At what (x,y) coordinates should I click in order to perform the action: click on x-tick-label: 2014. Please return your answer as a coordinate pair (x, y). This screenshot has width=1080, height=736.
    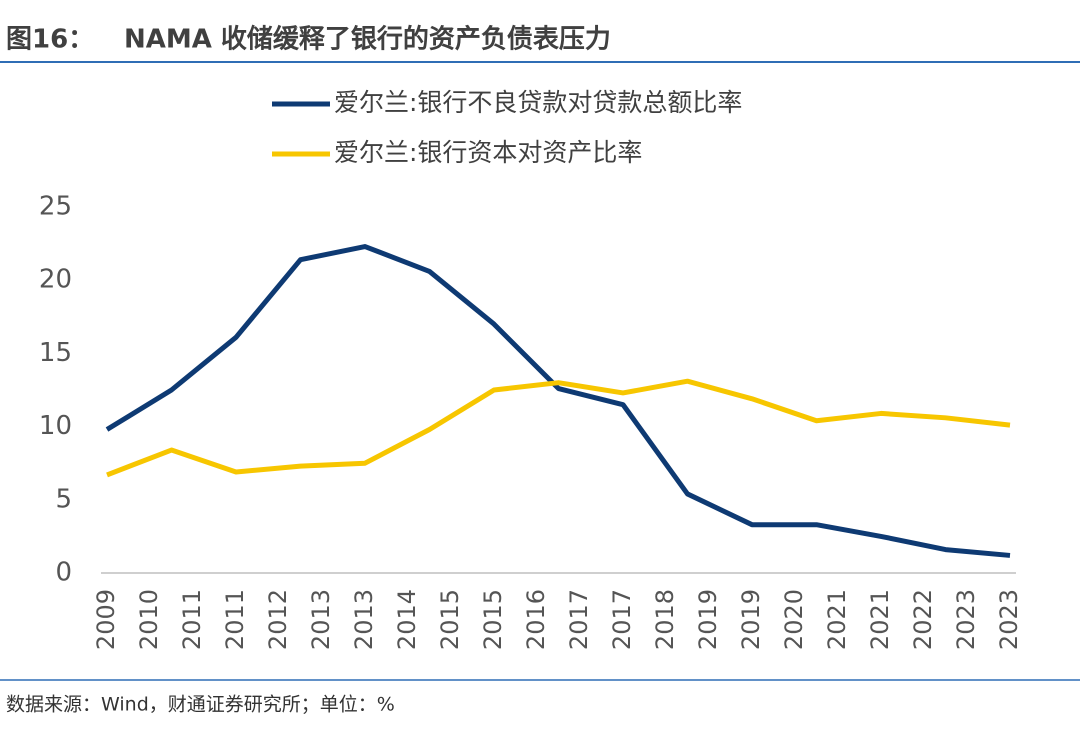
    Looking at the image, I should click on (407, 619).